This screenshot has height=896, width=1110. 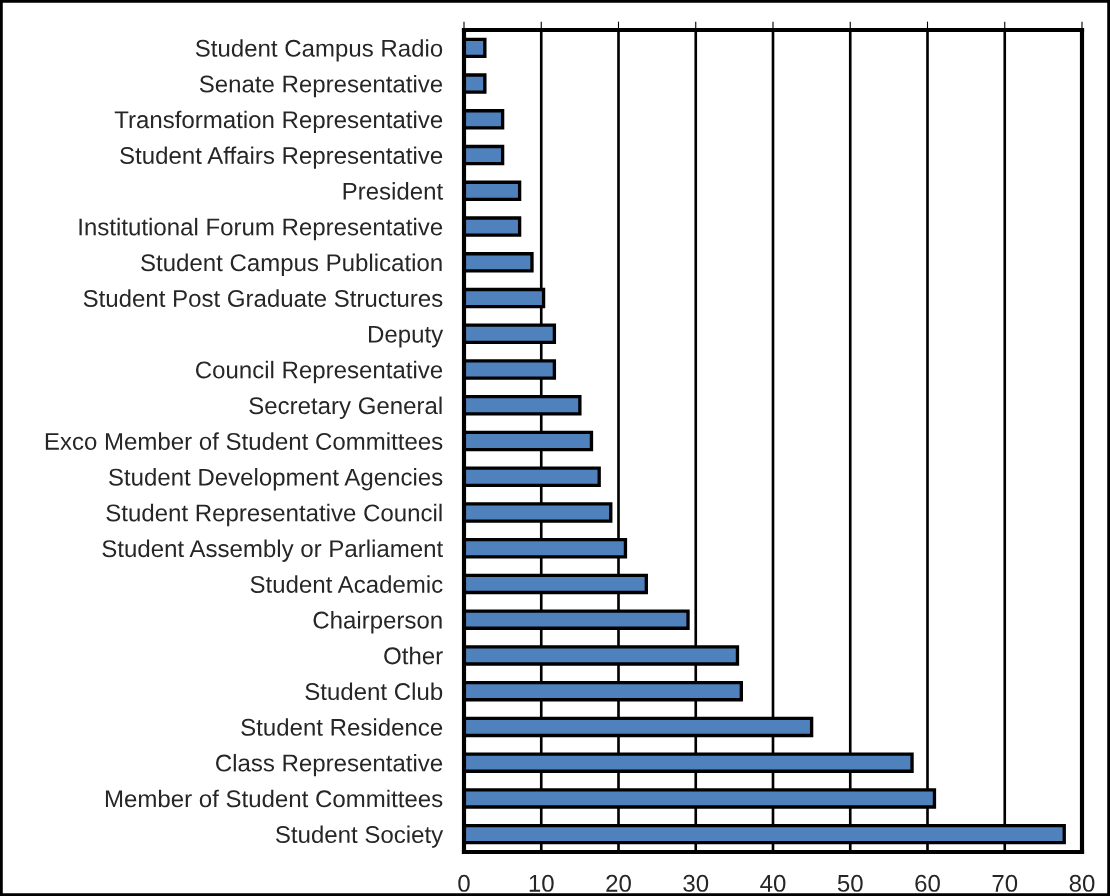 I want to click on y-tick-label: Student Club, so click(x=374, y=691).